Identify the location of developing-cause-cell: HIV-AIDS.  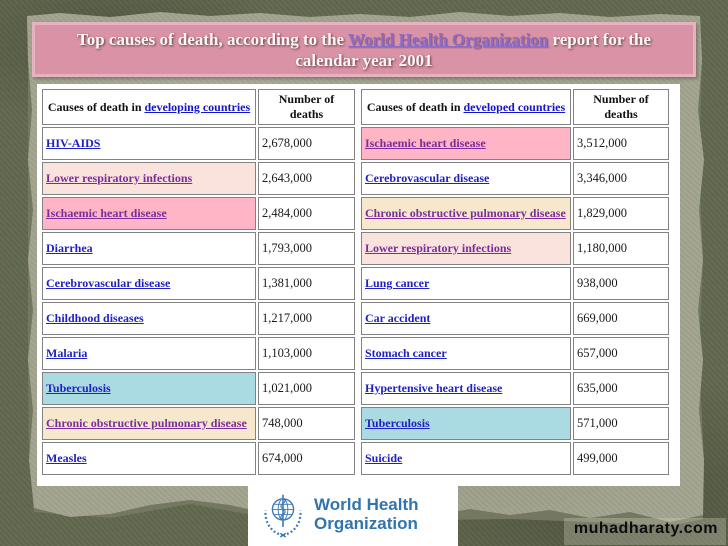
(149, 143).